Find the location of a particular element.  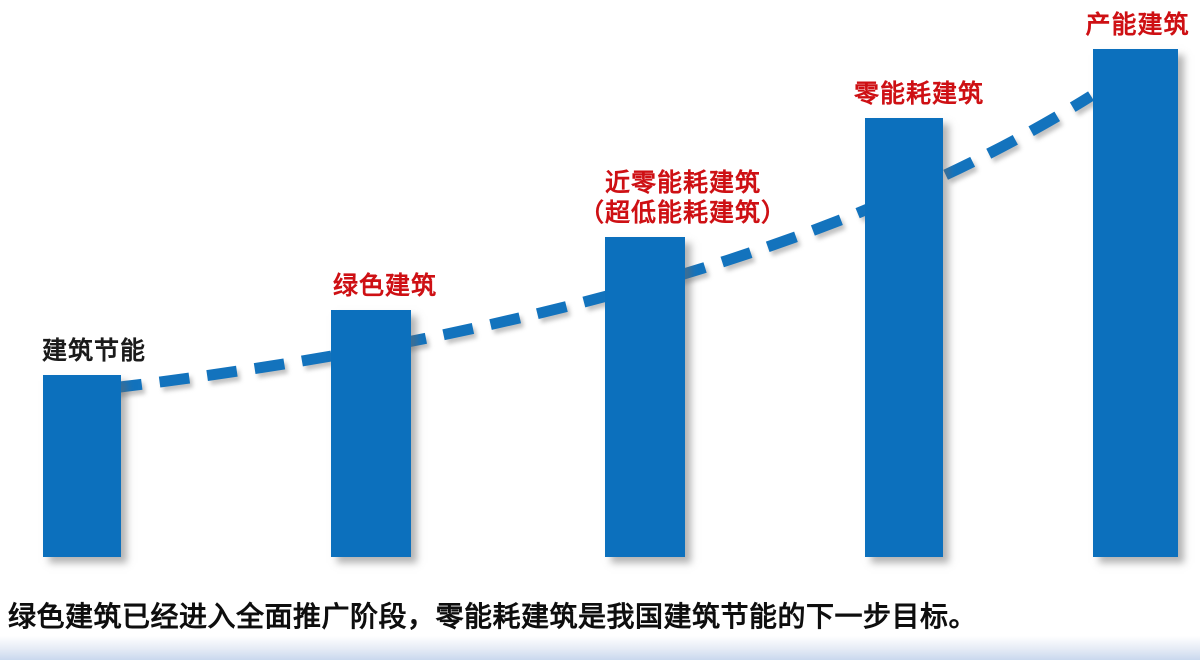

bar-label-line: 绿色建筑 is located at coordinates (385, 286).